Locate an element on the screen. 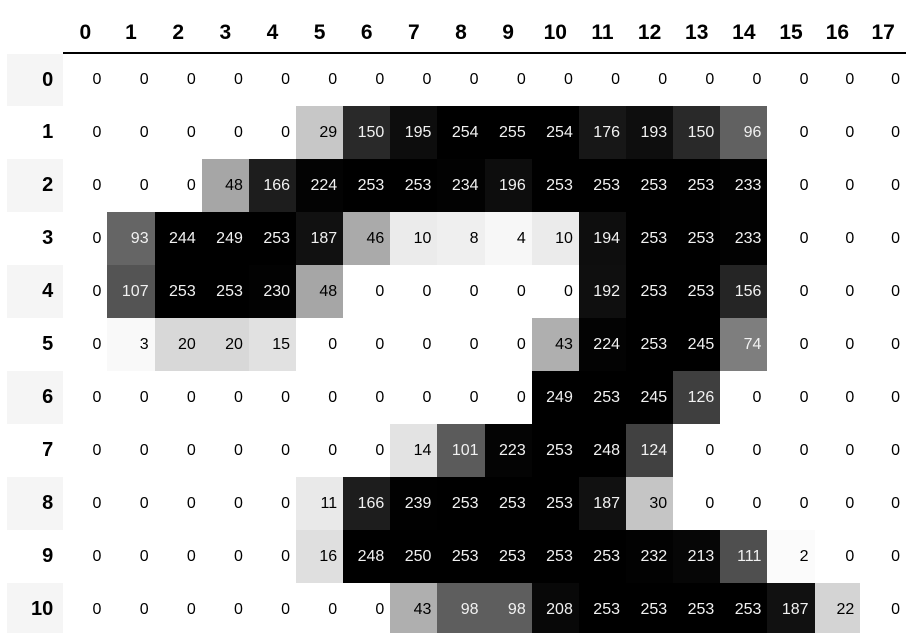  cell-r9-c7: 250 is located at coordinates (414, 556).